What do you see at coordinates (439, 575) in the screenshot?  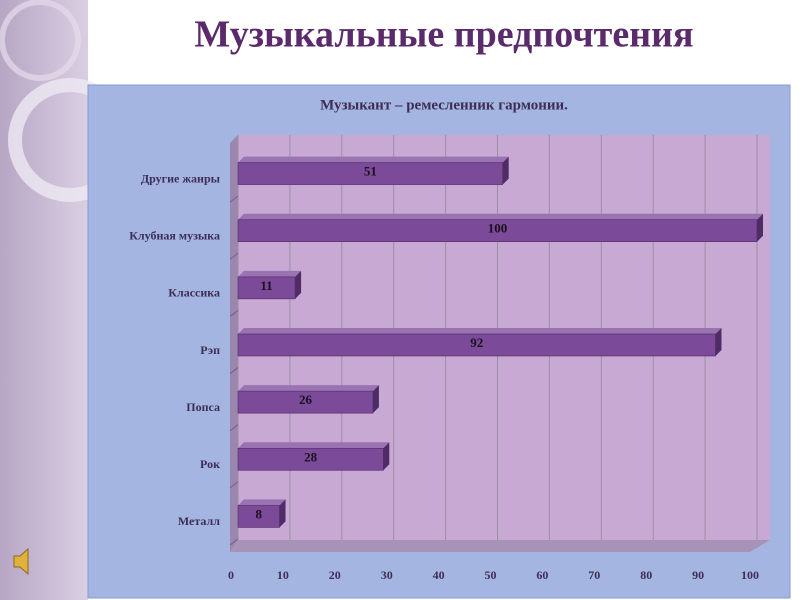 I see `x-tick-label: 40` at bounding box center [439, 575].